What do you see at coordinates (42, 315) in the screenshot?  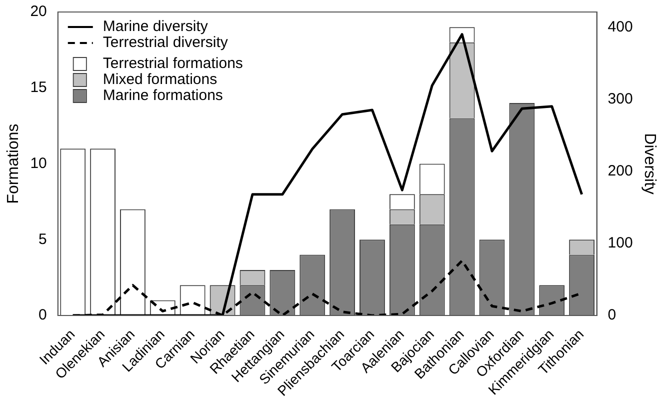 I see `y-tick-label: 0` at bounding box center [42, 315].